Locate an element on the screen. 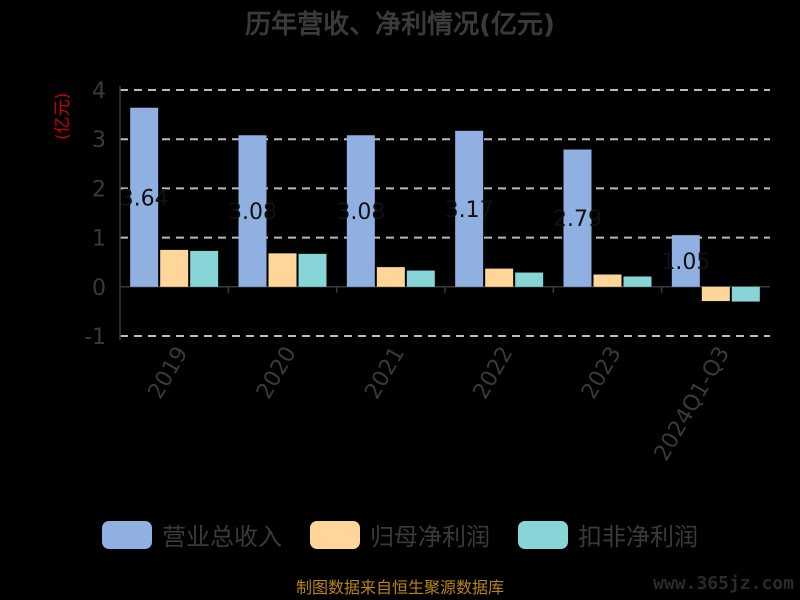 This screenshot has height=600, width=800. bar-营业总收入-2020 is located at coordinates (252, 211).